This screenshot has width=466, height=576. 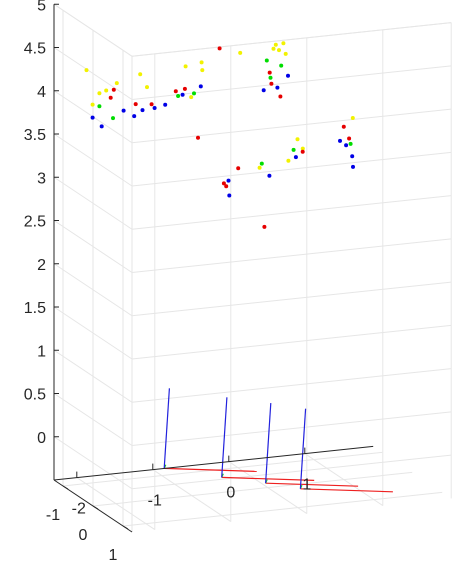 I want to click on z-tick-label: 5, so click(x=41, y=7).